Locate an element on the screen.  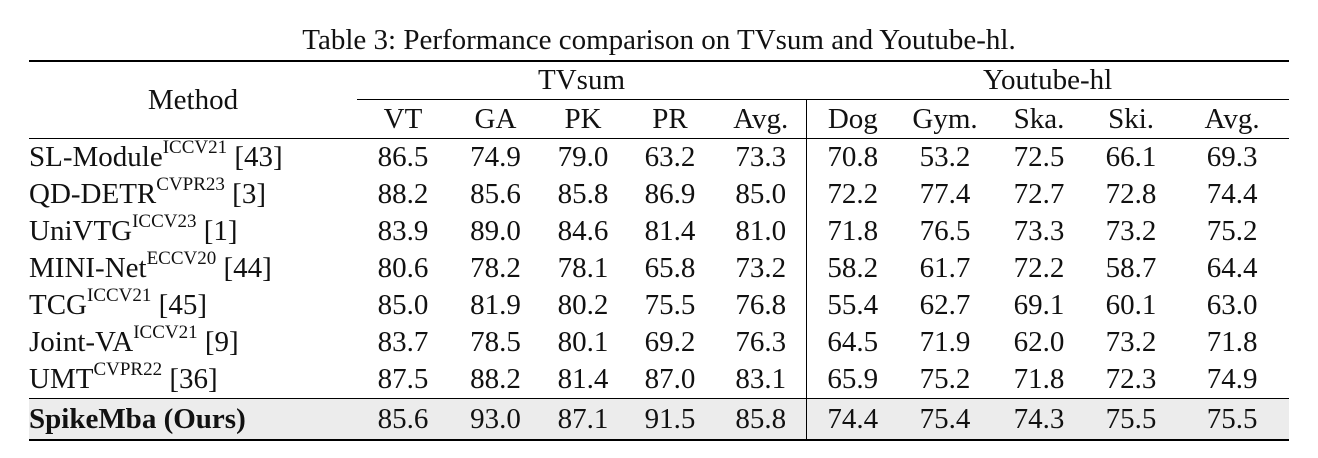
value-cell: 85.0 is located at coordinates (403, 305).